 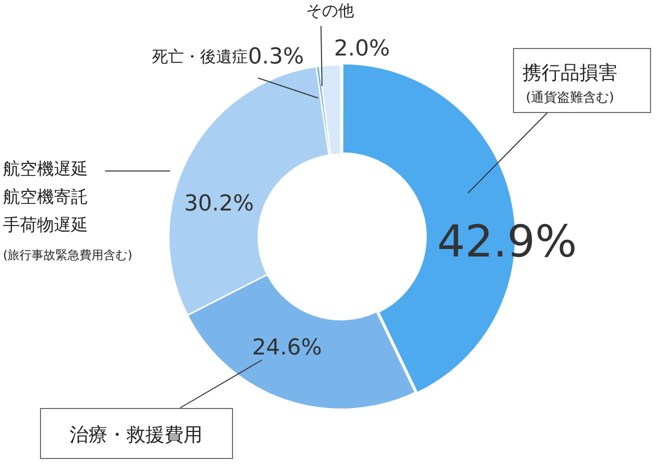 What do you see at coordinates (570, 84) in the screenshot?
I see `slice-label: 携行品損害 (通貨盗難含む)` at bounding box center [570, 84].